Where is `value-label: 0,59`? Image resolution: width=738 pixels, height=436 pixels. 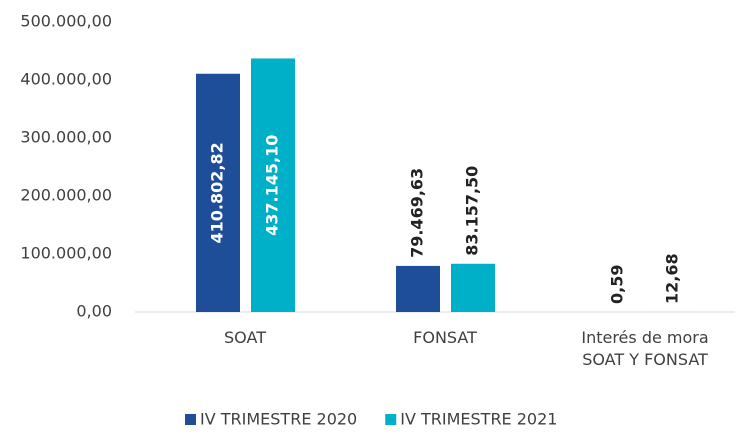
value-label: 0,59 is located at coordinates (617, 284).